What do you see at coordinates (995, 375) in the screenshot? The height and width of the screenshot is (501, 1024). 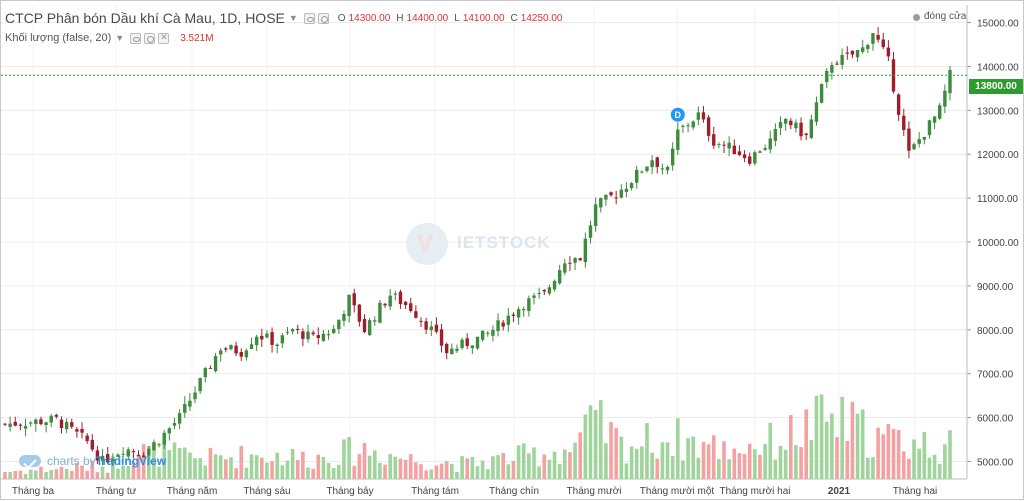 I see `y-tick-label: 7000.00` at bounding box center [995, 375].